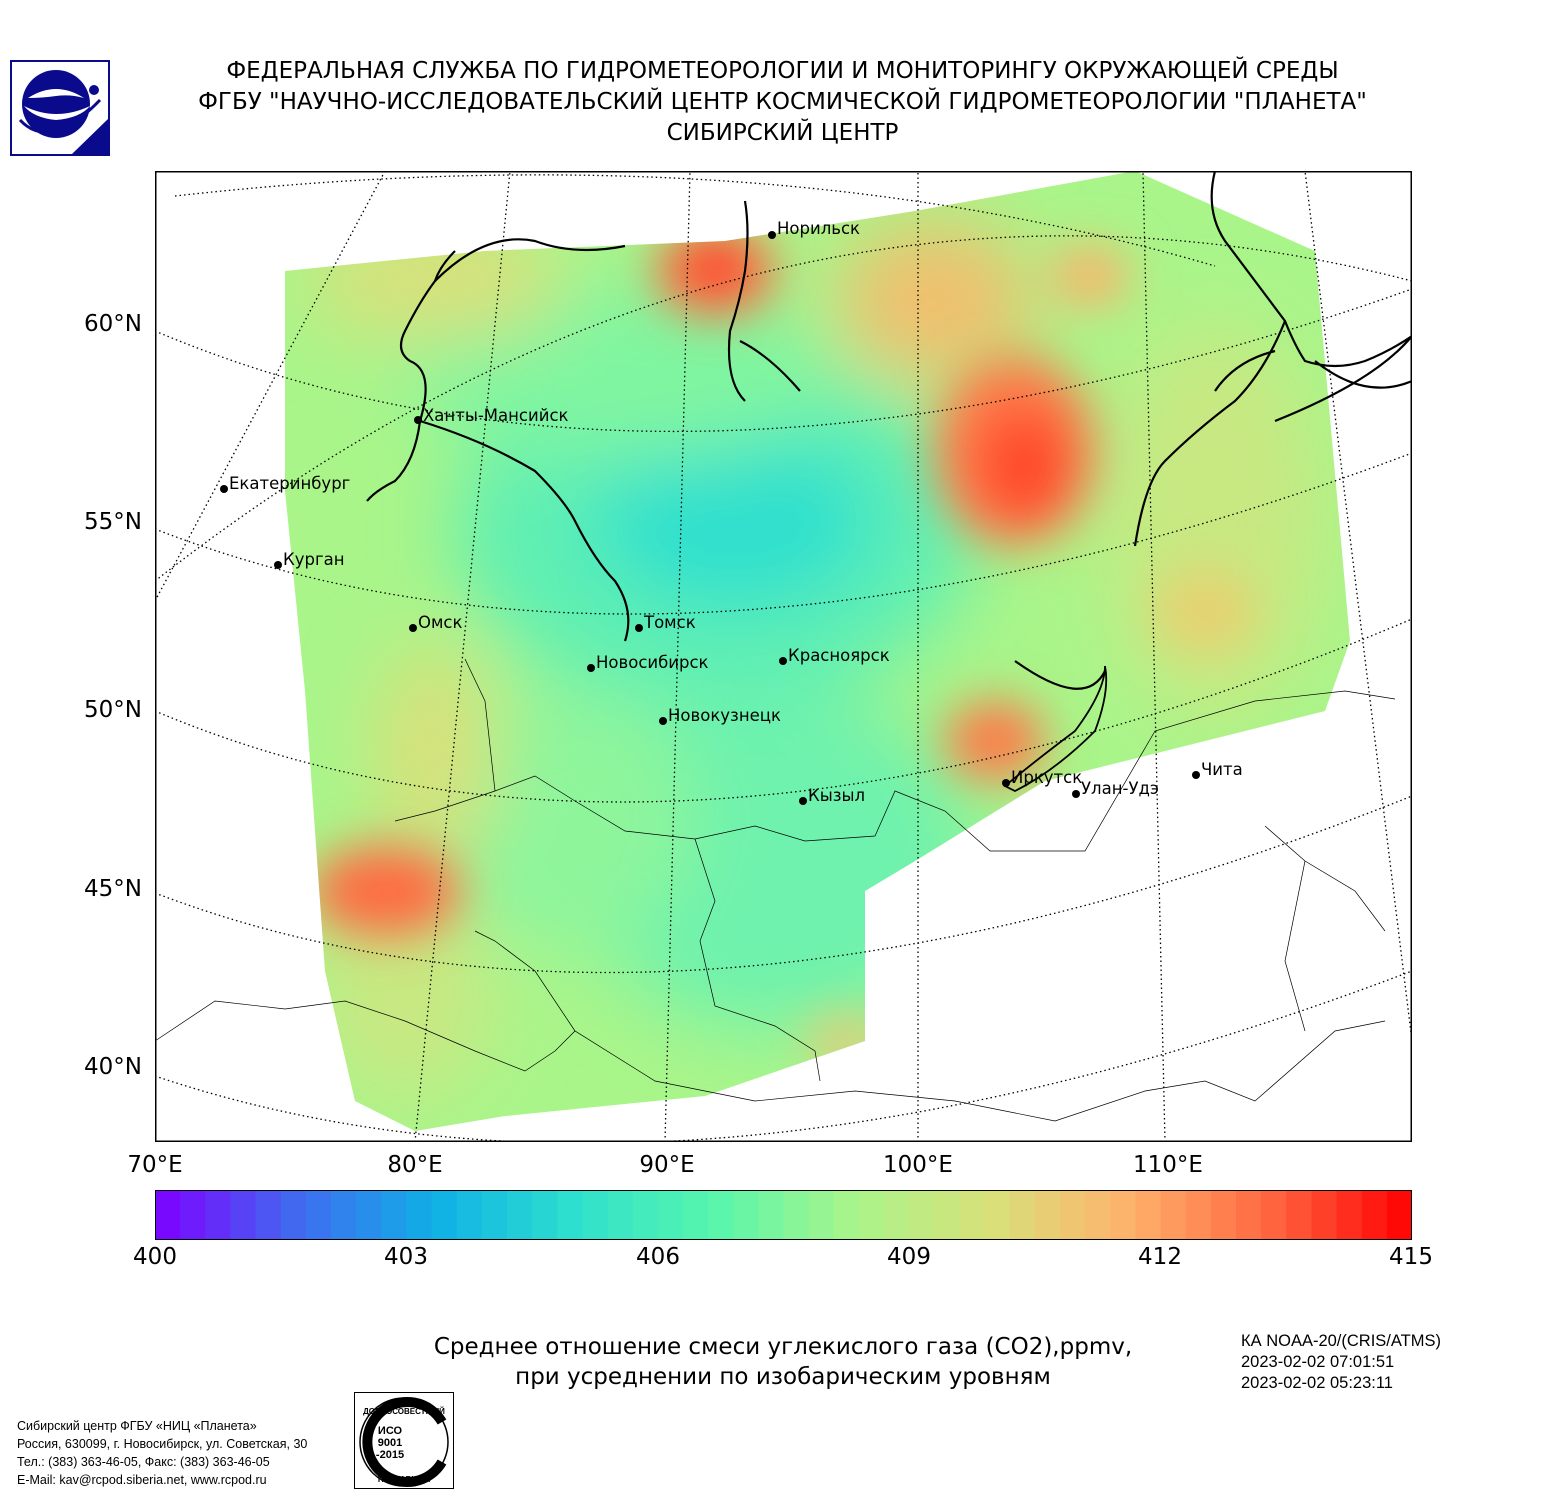  I want to click on svg-text: Курган, so click(314, 559).